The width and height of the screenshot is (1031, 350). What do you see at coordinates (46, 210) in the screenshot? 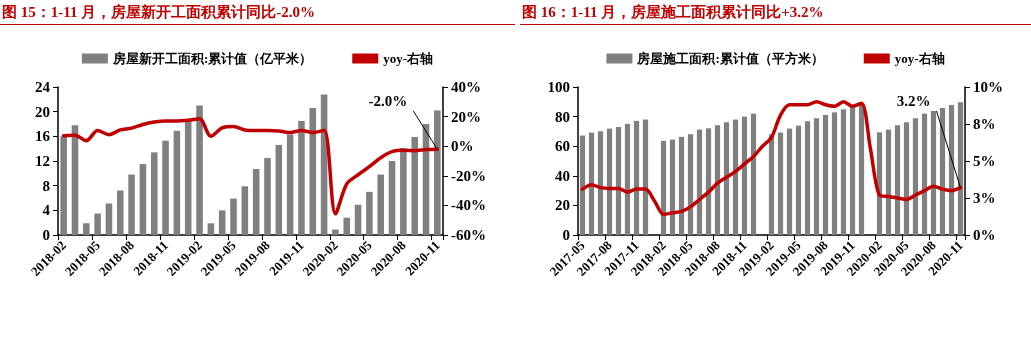
I see `y-tick-label: 4` at bounding box center [46, 210].